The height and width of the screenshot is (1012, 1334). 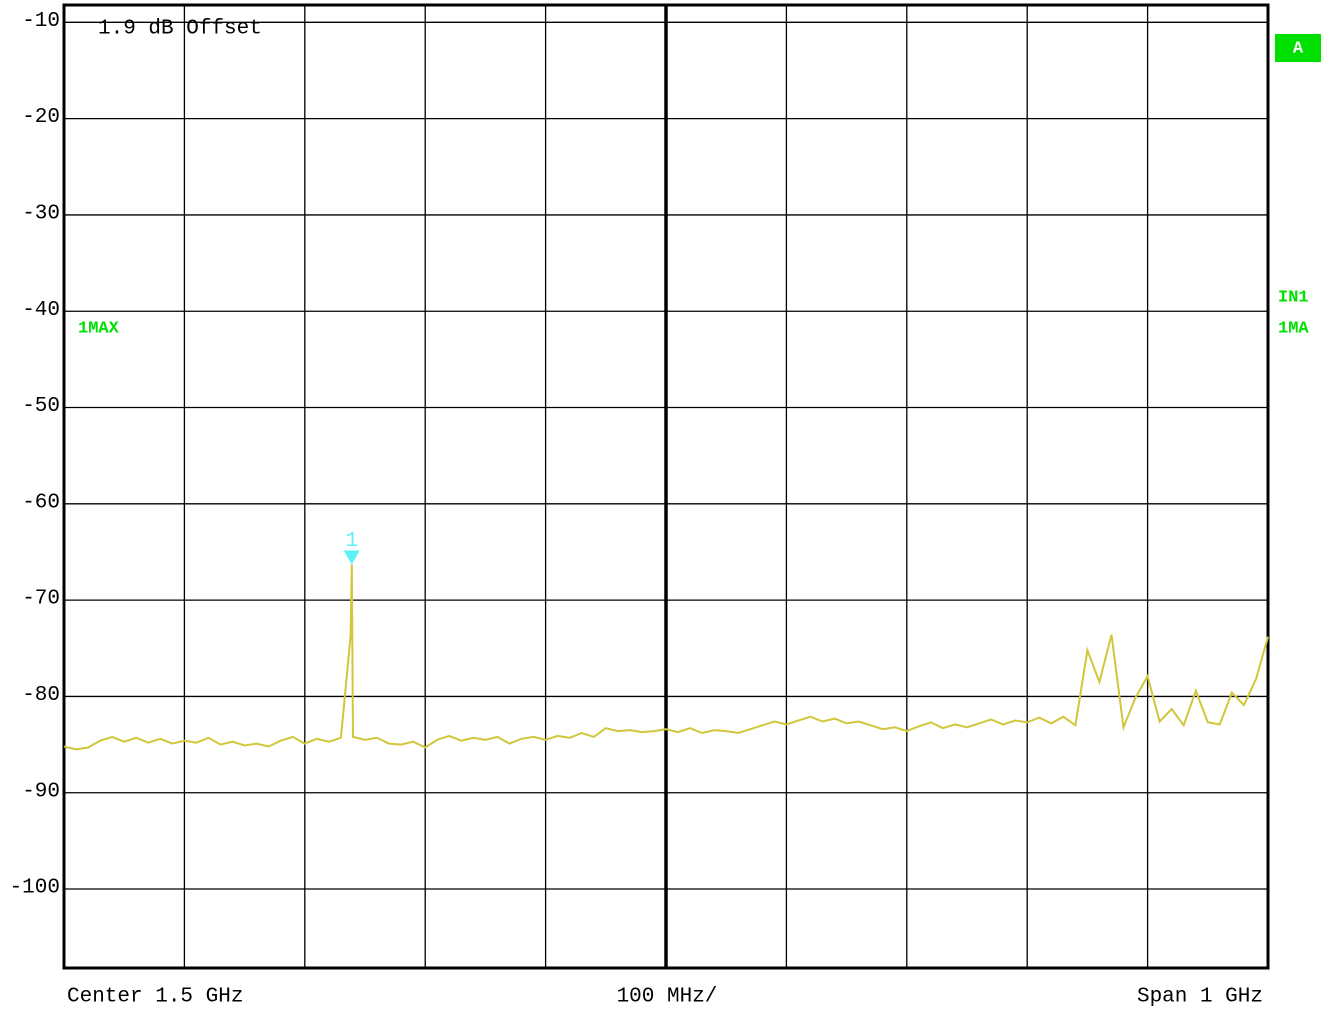 I want to click on y-tick-label: -60, so click(x=41, y=502).